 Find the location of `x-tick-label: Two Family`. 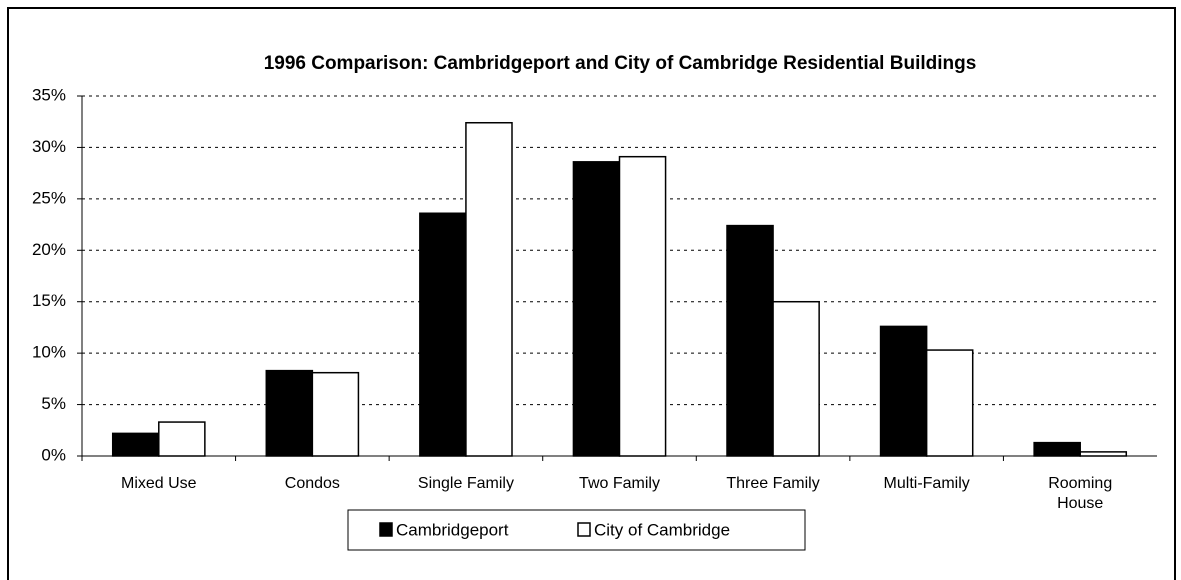

x-tick-label: Two Family is located at coordinates (619, 483).